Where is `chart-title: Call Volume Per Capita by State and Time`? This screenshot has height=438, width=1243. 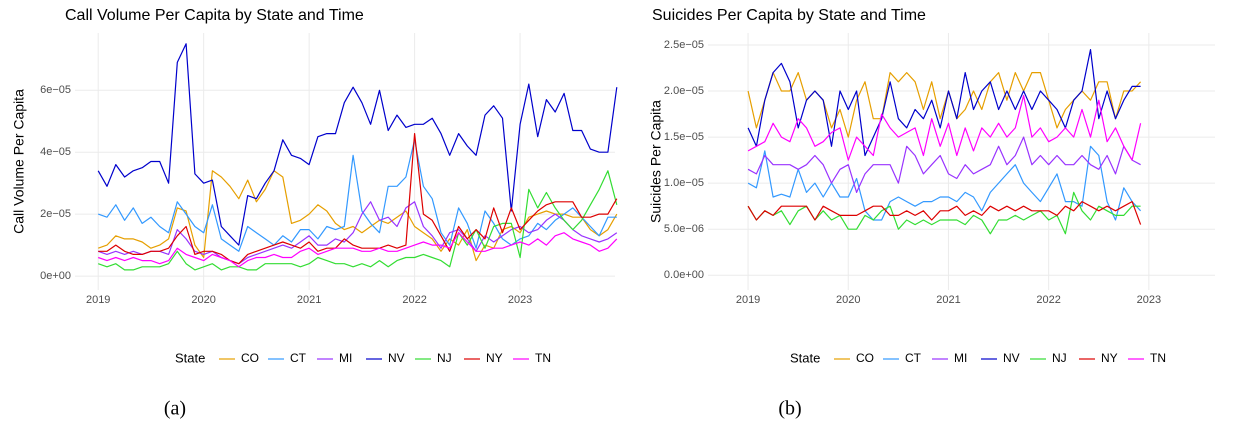 chart-title: Call Volume Per Capita by State and Time is located at coordinates (214, 15).